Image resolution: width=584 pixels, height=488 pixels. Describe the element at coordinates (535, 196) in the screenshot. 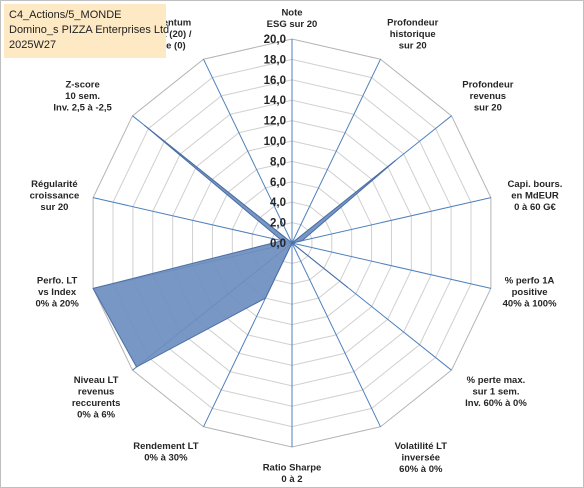

I see `axis-label: Capi. bours. en MdEUR 0 à 60 G€` at that location.